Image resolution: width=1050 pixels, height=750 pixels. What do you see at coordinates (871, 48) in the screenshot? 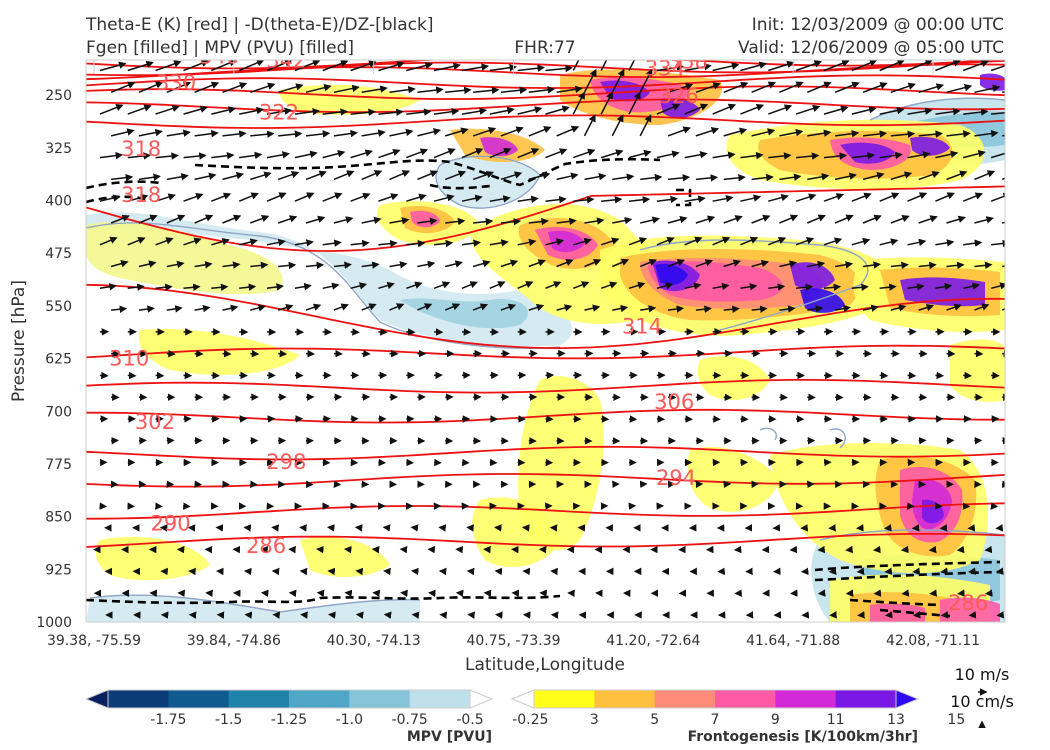
I see `valid-time: Valid: 12/06/2009 @ 05:00 UTC` at bounding box center [871, 48].